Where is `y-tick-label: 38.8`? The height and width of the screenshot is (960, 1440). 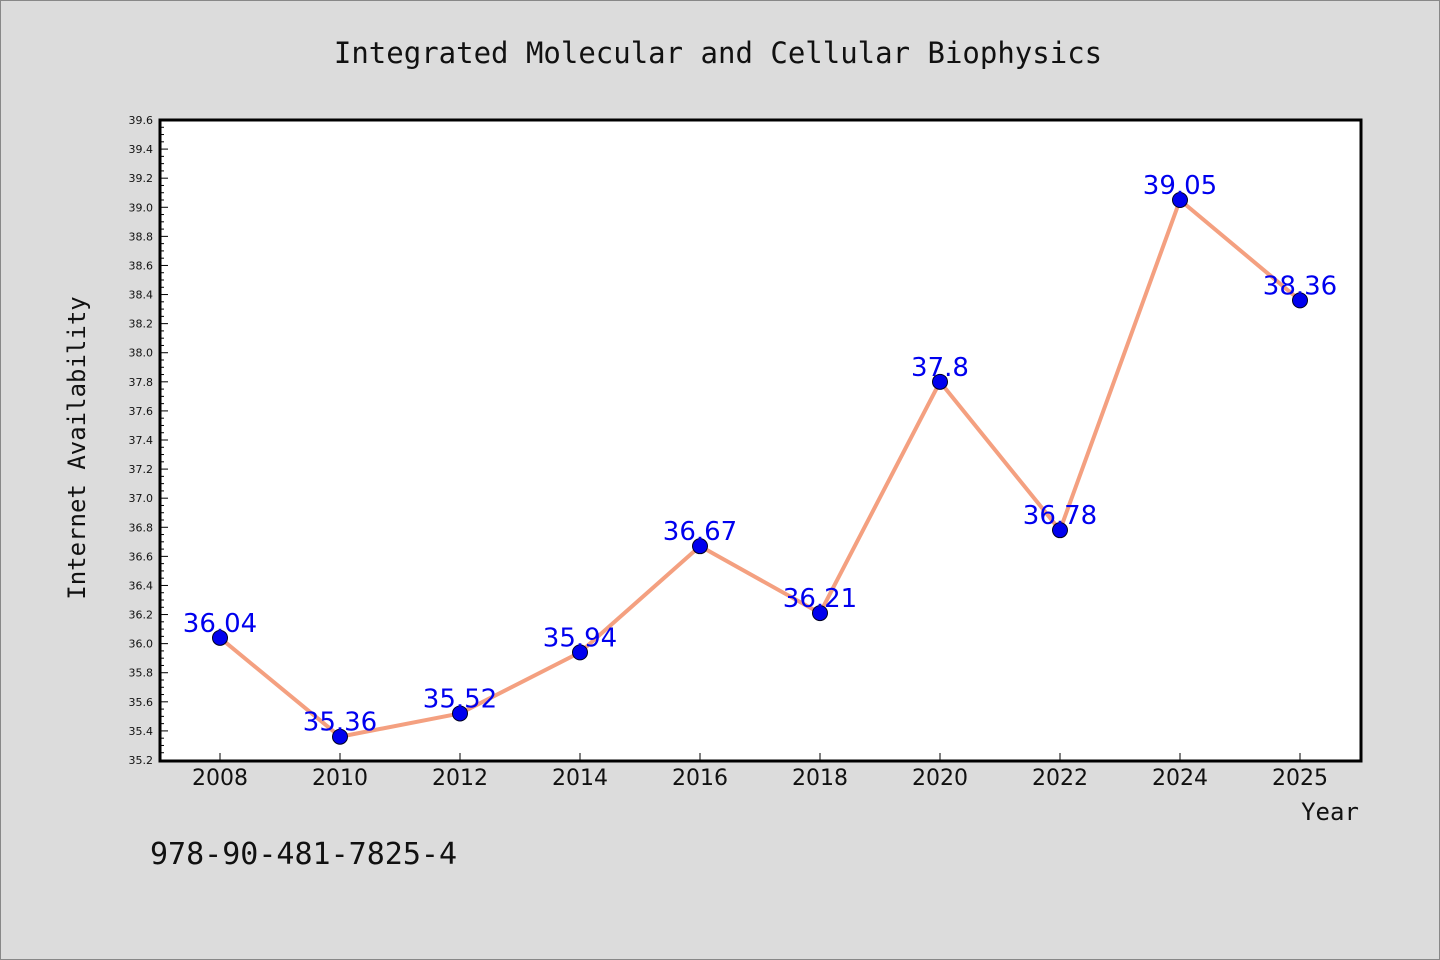 y-tick-label: 38.8 is located at coordinates (141, 236).